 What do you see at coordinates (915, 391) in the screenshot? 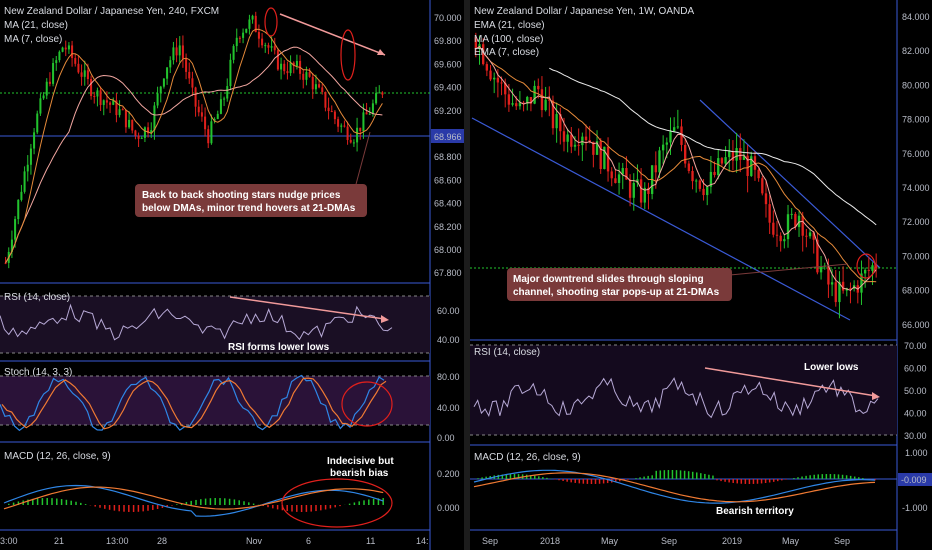
I see `right-rsi-tick: 50.00` at bounding box center [915, 391].